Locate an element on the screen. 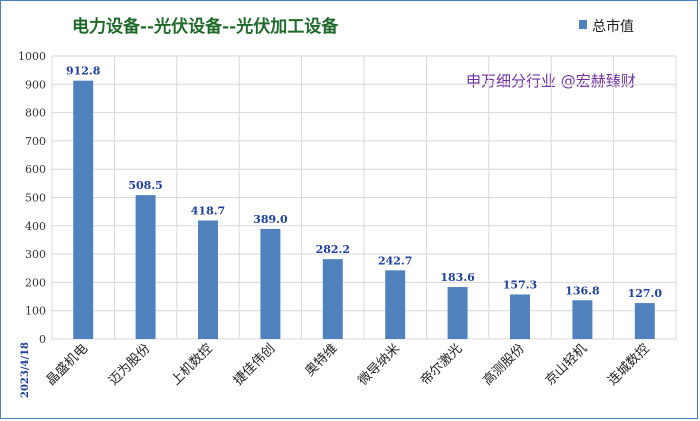 This screenshot has width=700, height=421. x-tick-label: 晶盛机电 is located at coordinates (67, 364).